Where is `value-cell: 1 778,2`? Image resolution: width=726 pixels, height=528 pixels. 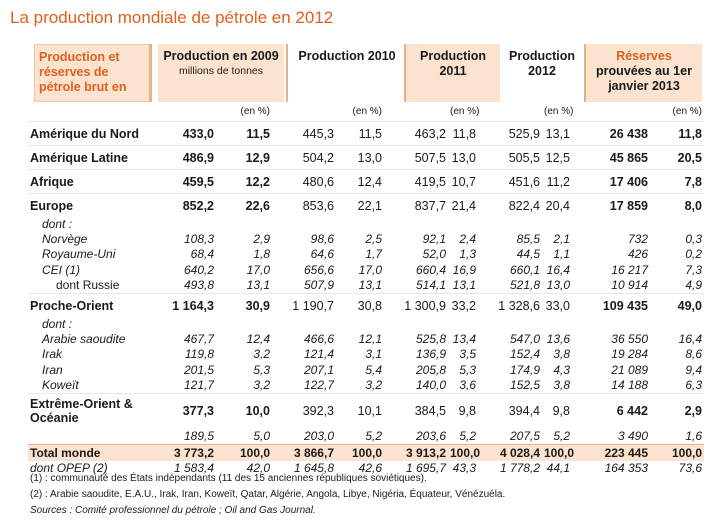 value-cell: 1 778,2 is located at coordinates (519, 468).